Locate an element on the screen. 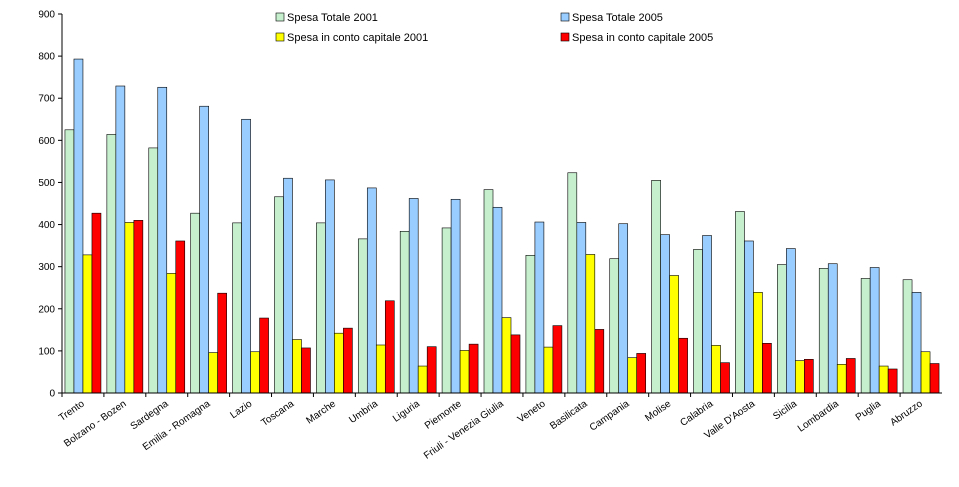  x-category-label-lazio: Lazio is located at coordinates (241, 409).